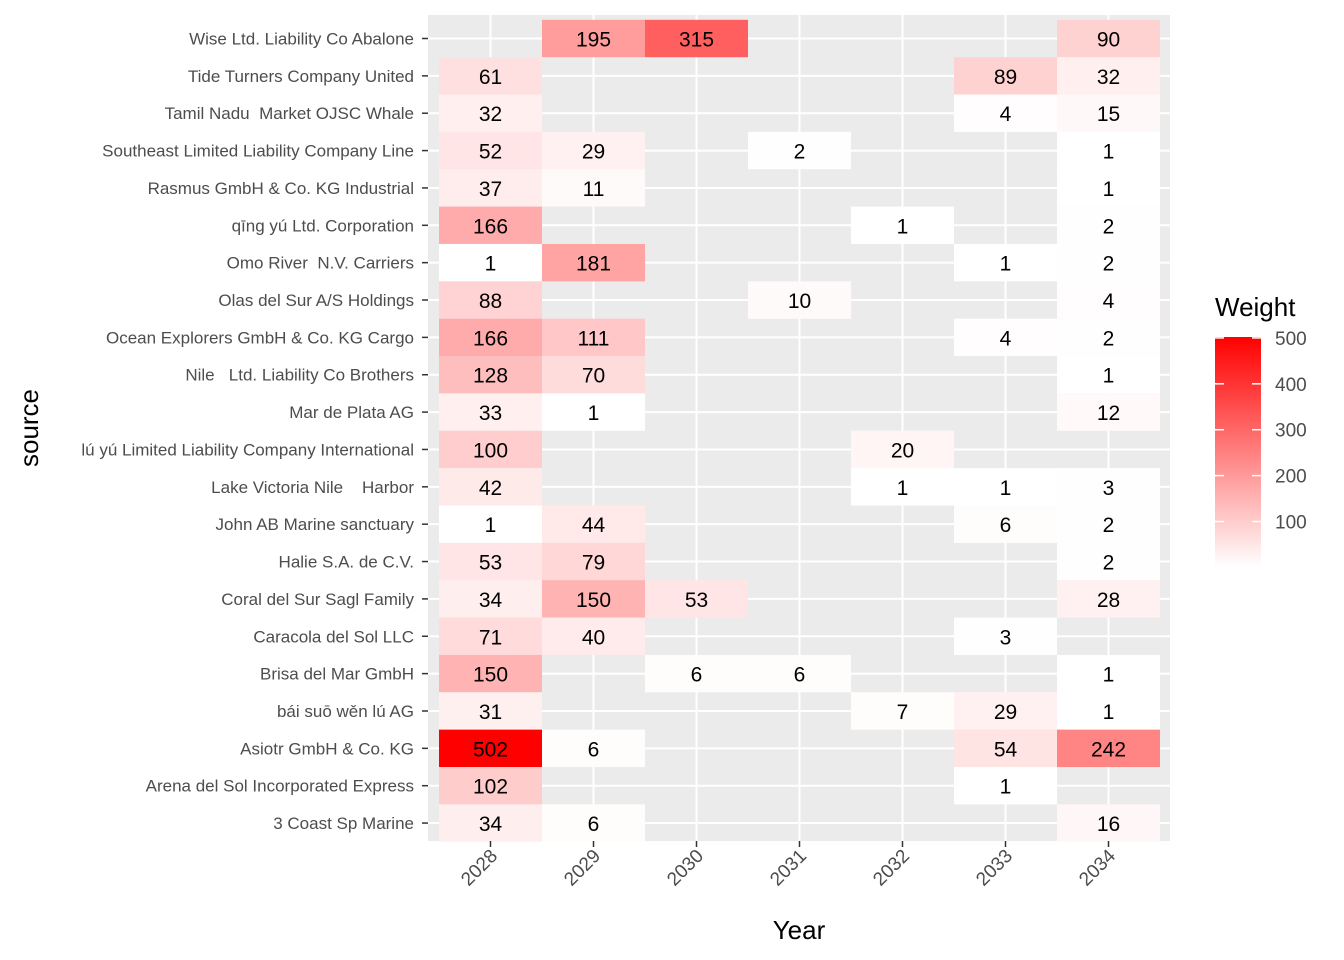 The width and height of the screenshot is (1344, 960). What do you see at coordinates (301, 39) in the screenshot?
I see `y-tick-label: Wise Ltd. Liability Co Abalone` at bounding box center [301, 39].